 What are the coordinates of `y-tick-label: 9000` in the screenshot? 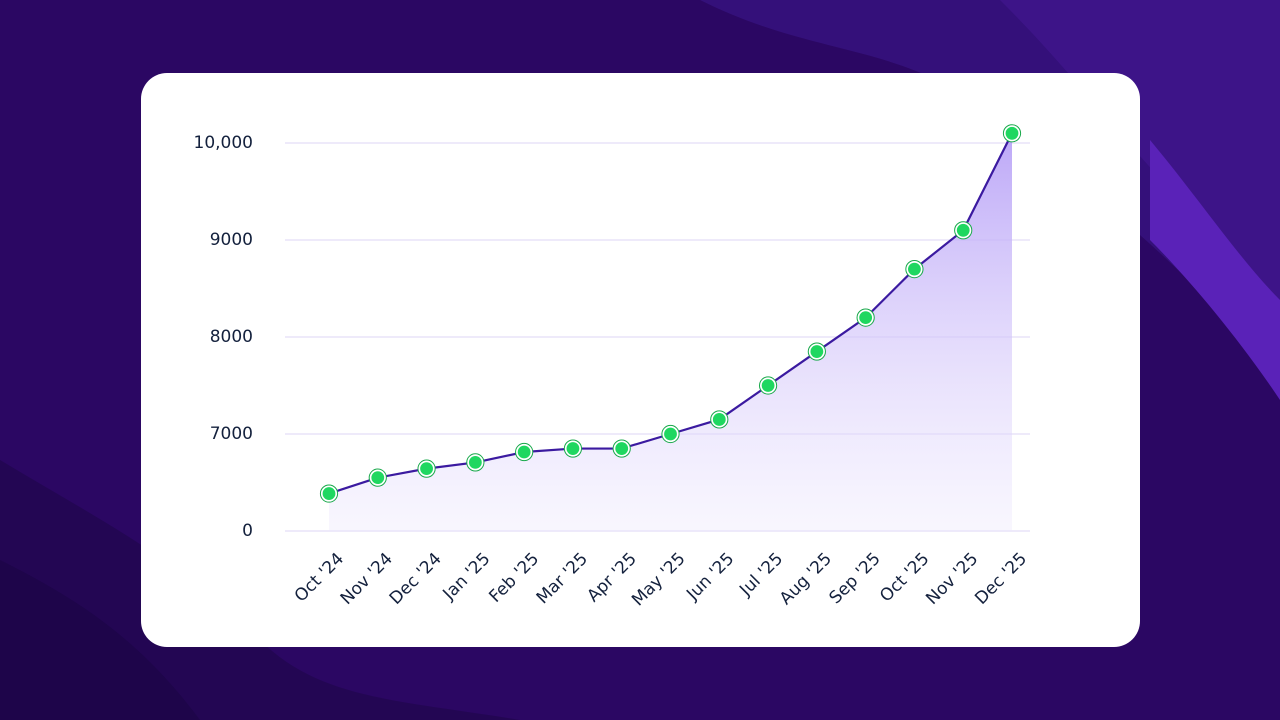 It's located at (231, 240).